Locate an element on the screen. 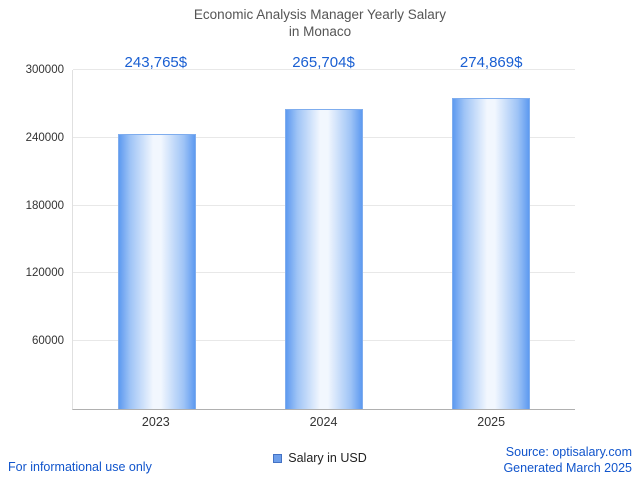  chart-title-line2: in Monaco is located at coordinates (320, 31).